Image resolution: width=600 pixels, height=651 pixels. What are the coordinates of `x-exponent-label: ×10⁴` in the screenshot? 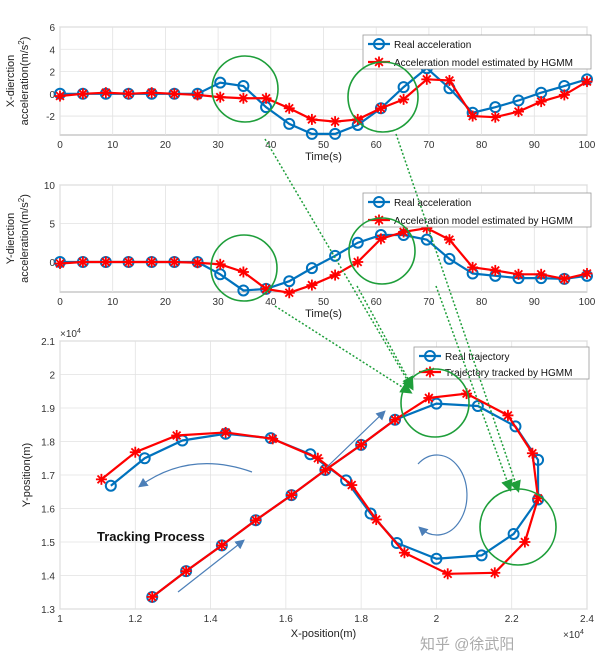 It's located at (573, 635).